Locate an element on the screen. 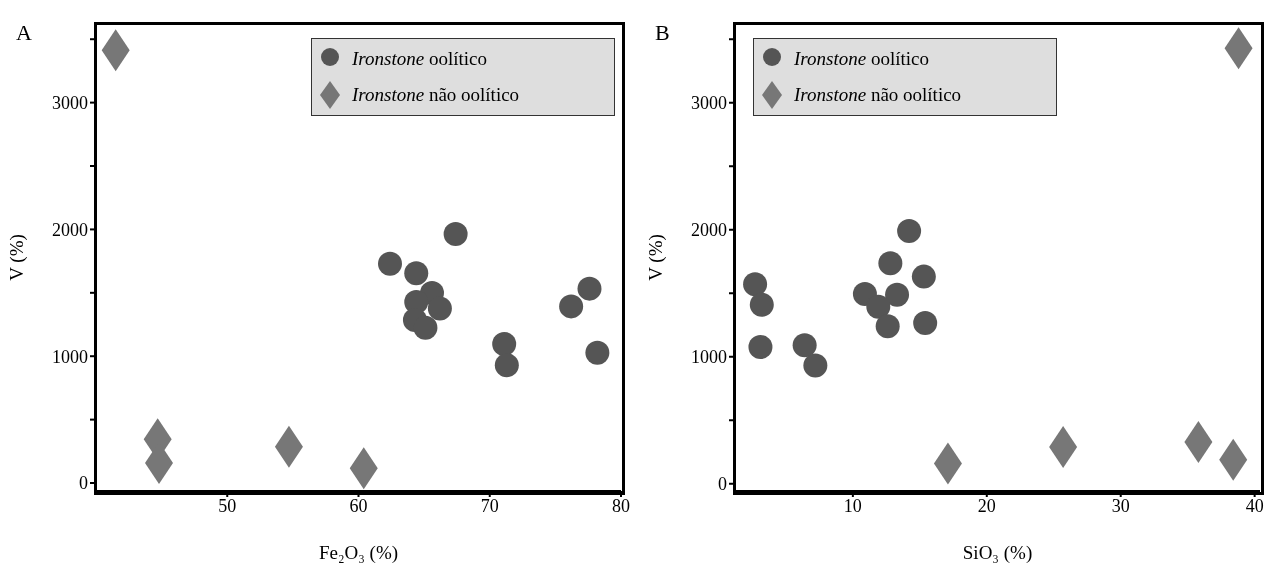 The image size is (1275, 575). chart-title: A is located at coordinates (24, 33).